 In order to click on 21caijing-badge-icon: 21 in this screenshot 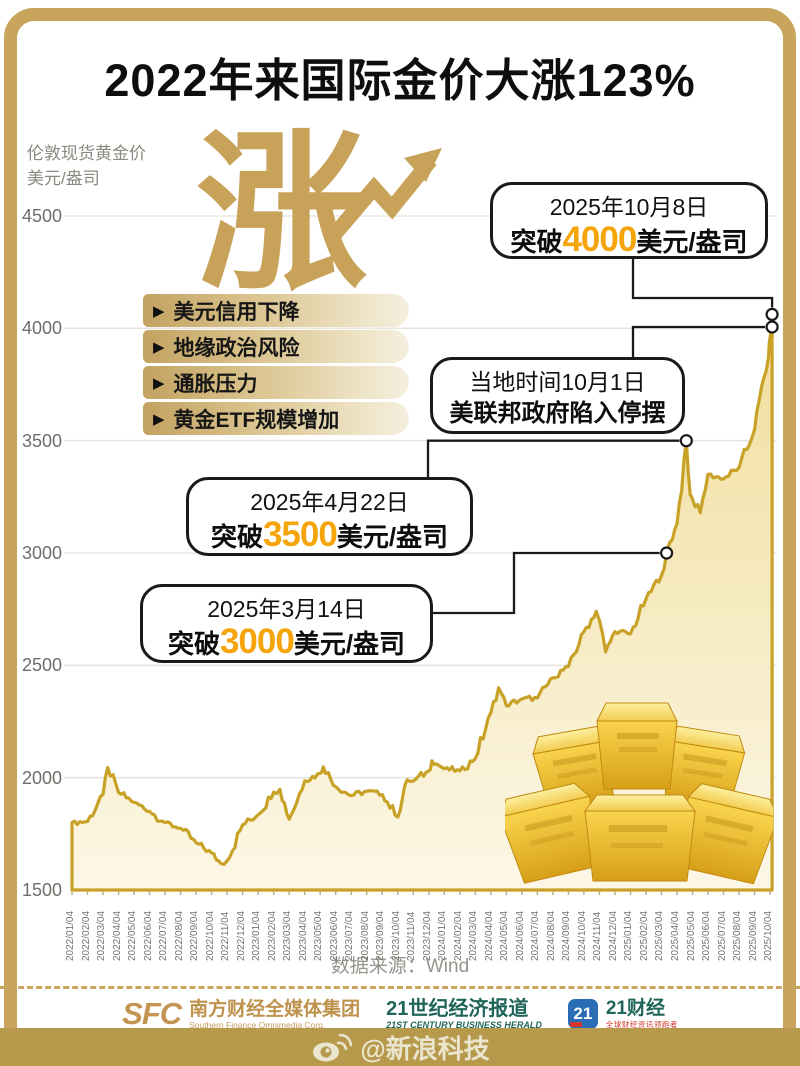, I will do `click(582, 1014)`.